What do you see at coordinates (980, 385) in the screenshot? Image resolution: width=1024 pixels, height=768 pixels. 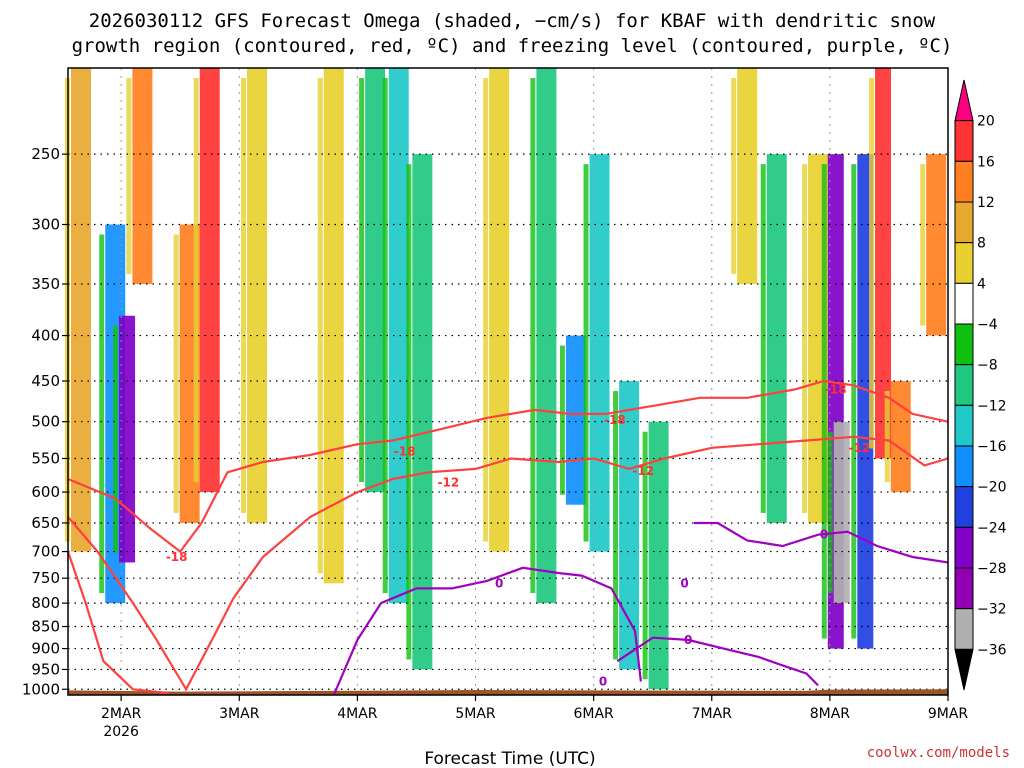 I see `colorbar: 20 16 12 8 4 −4 −8 −12 −16 −20 −24 −28 −32 −36` at bounding box center [980, 385].